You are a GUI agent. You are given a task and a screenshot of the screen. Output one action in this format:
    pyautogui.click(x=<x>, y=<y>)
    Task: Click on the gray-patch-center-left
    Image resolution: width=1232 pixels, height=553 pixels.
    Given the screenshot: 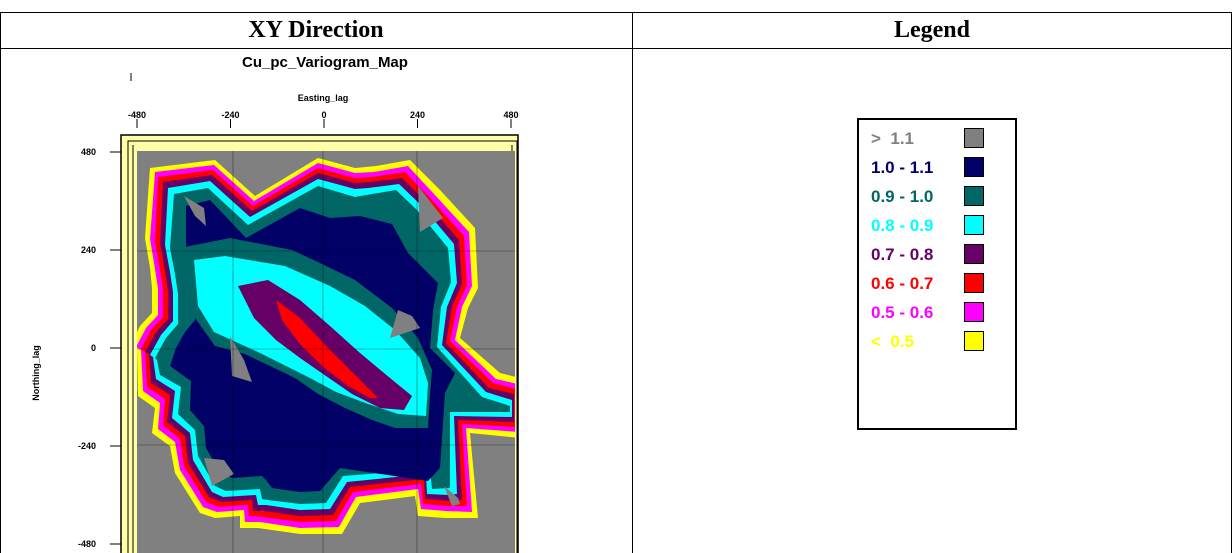 What is the action you would take?
    pyautogui.click(x=241, y=359)
    